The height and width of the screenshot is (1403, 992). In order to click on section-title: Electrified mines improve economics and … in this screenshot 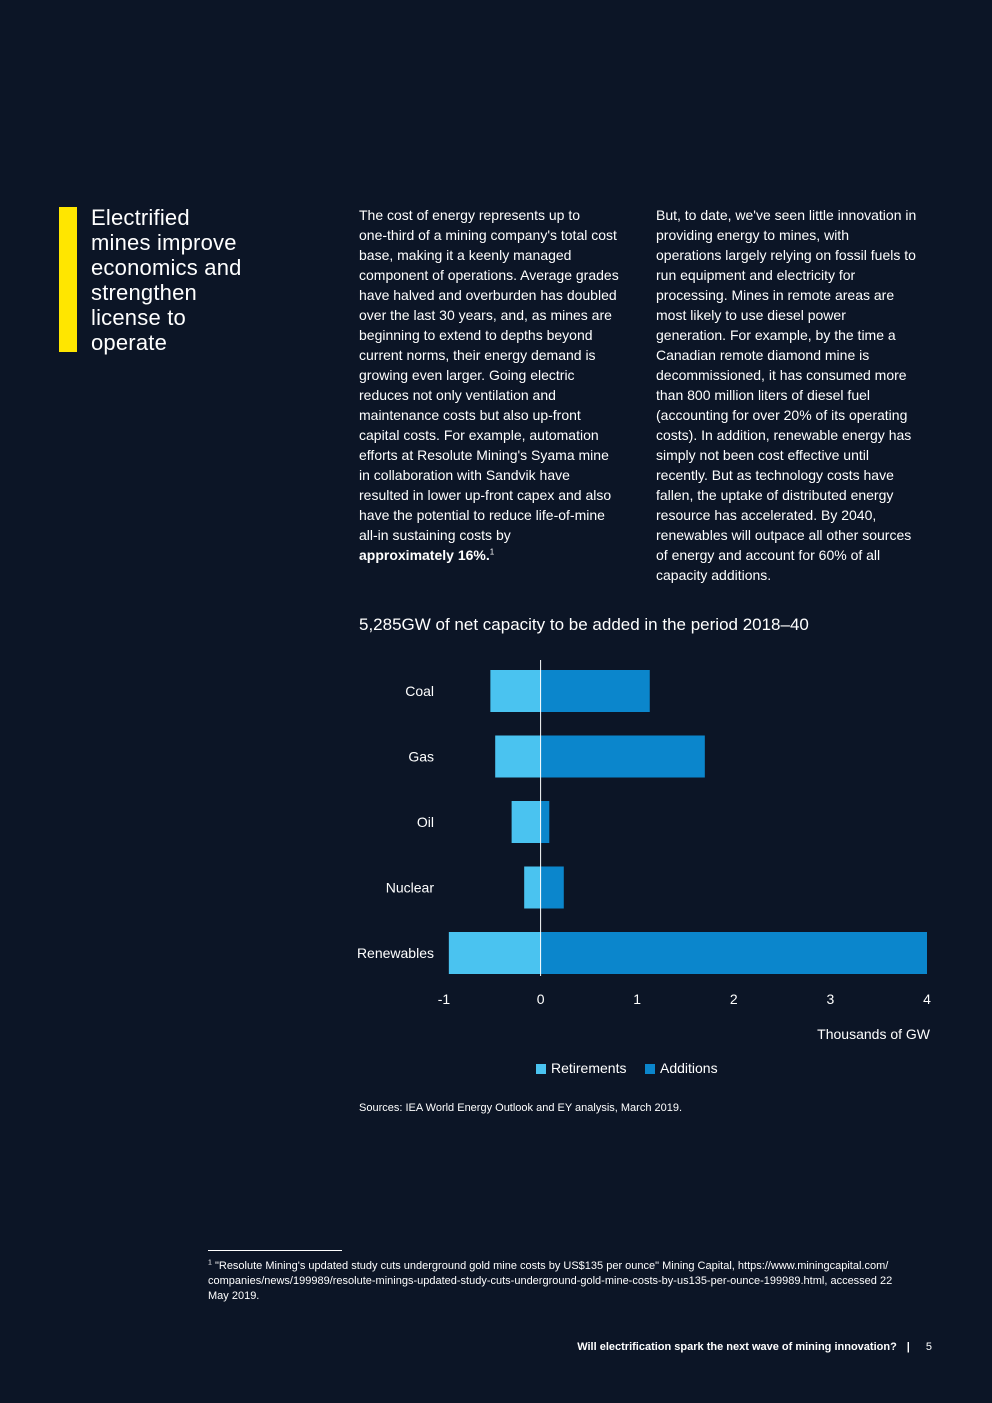, I will do `click(191, 280)`.